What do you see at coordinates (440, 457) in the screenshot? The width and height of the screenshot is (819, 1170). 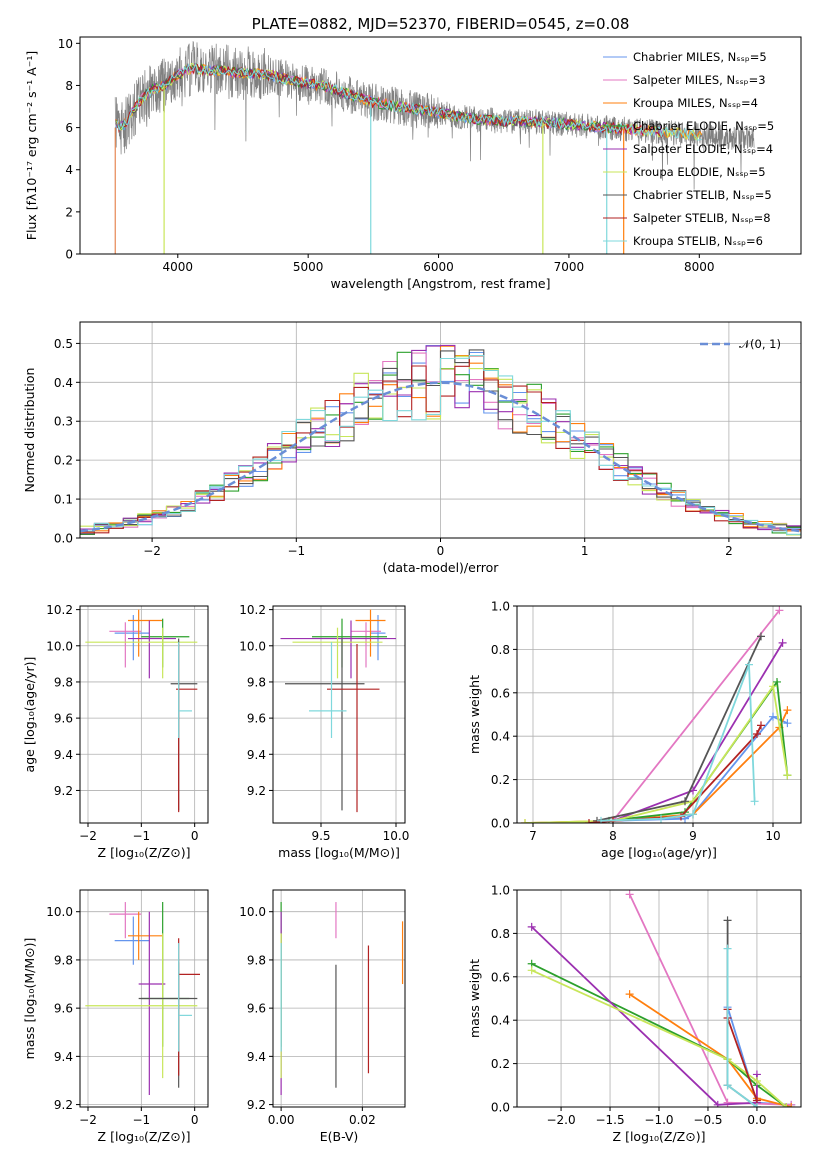 I see `normal-reference-curve` at bounding box center [440, 457].